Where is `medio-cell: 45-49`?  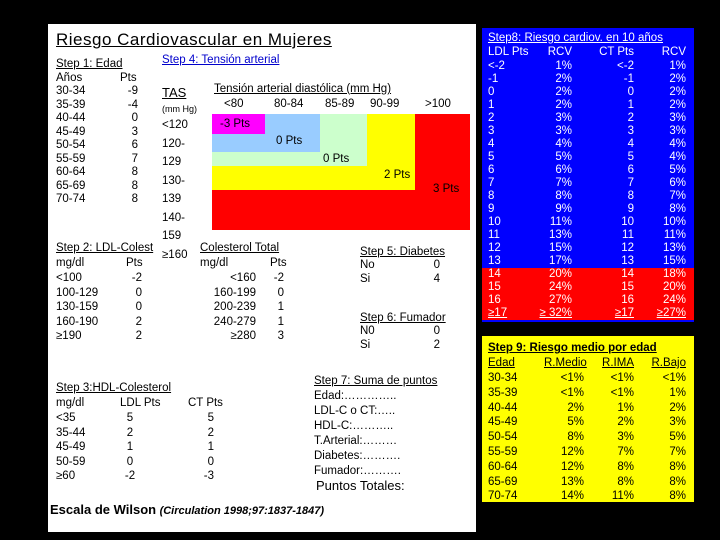 medio-cell: 45-49 is located at coordinates (503, 422).